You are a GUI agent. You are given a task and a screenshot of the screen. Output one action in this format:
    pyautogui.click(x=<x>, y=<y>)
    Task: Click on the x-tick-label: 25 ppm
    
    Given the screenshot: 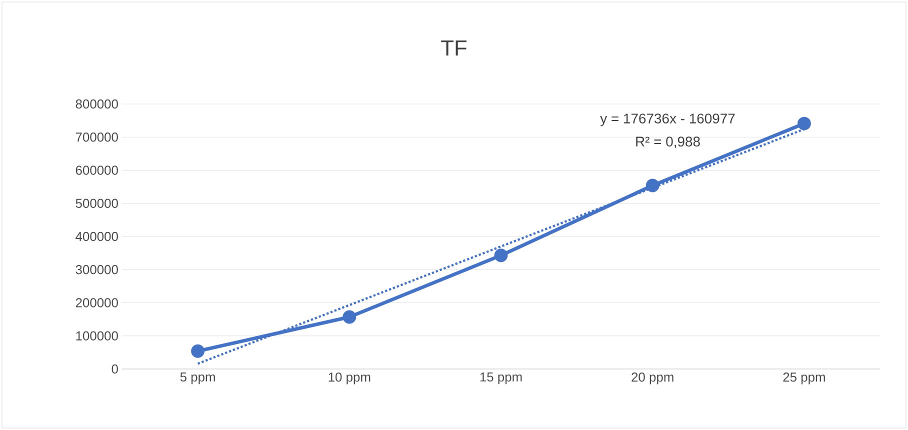 What is the action you would take?
    pyautogui.click(x=804, y=378)
    